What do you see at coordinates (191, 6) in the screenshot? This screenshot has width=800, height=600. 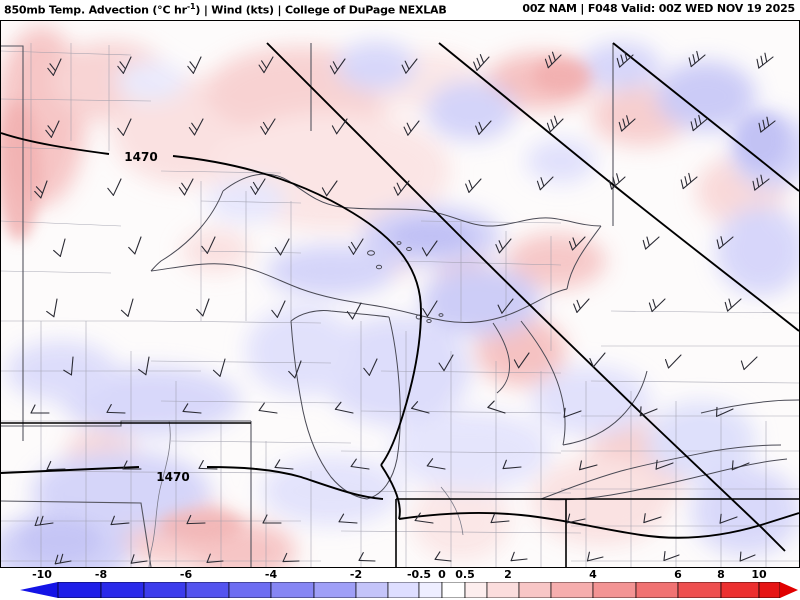 I see `product-title-exponent: -1` at bounding box center [191, 6].